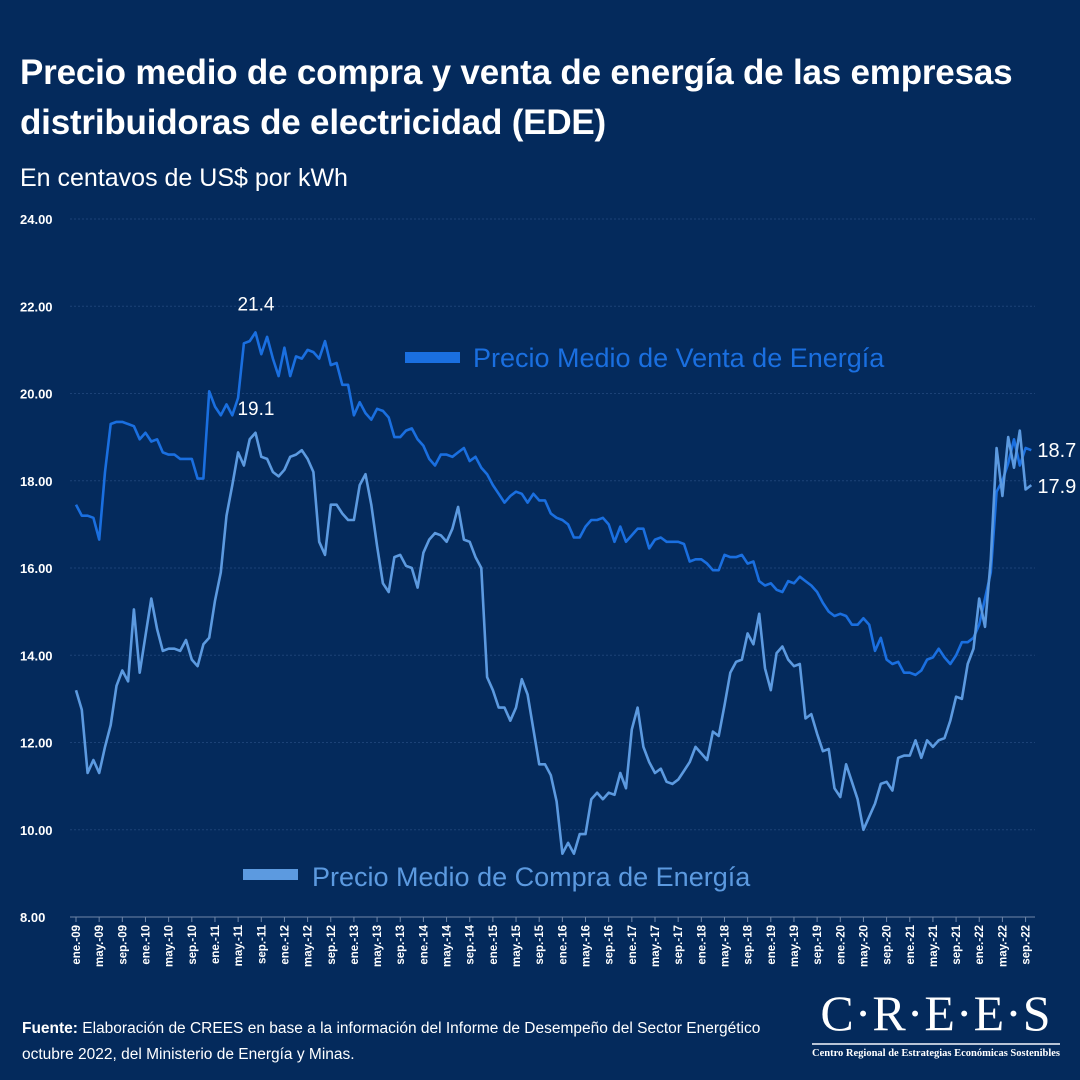 The image size is (1080, 1080). I want to click on x-tick-label: sep.-22, so click(1027, 945).